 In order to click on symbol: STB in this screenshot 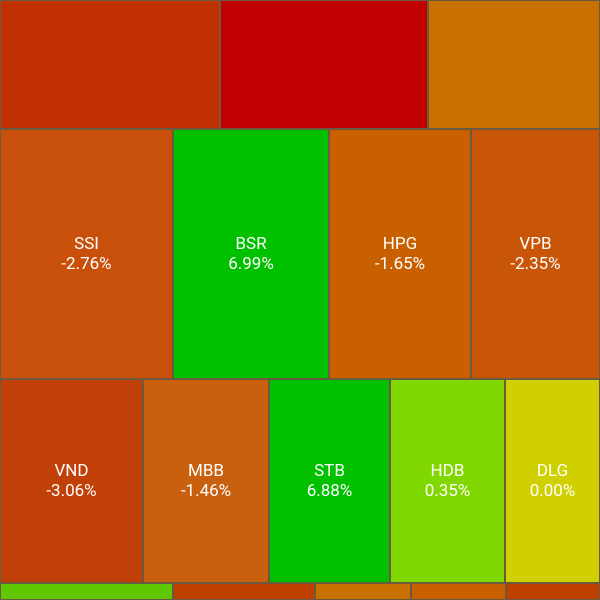, I will do `click(329, 471)`.